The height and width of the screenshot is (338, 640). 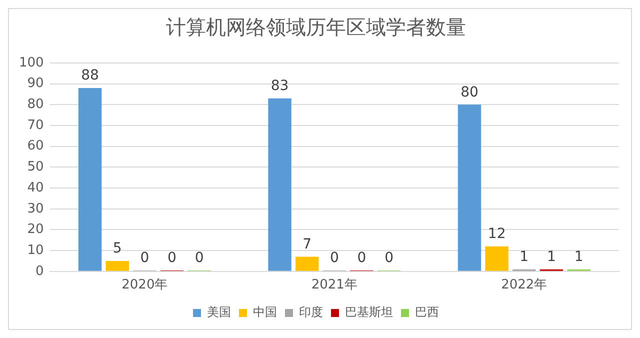 I want to click on legend-label: 中国, so click(x=265, y=312).